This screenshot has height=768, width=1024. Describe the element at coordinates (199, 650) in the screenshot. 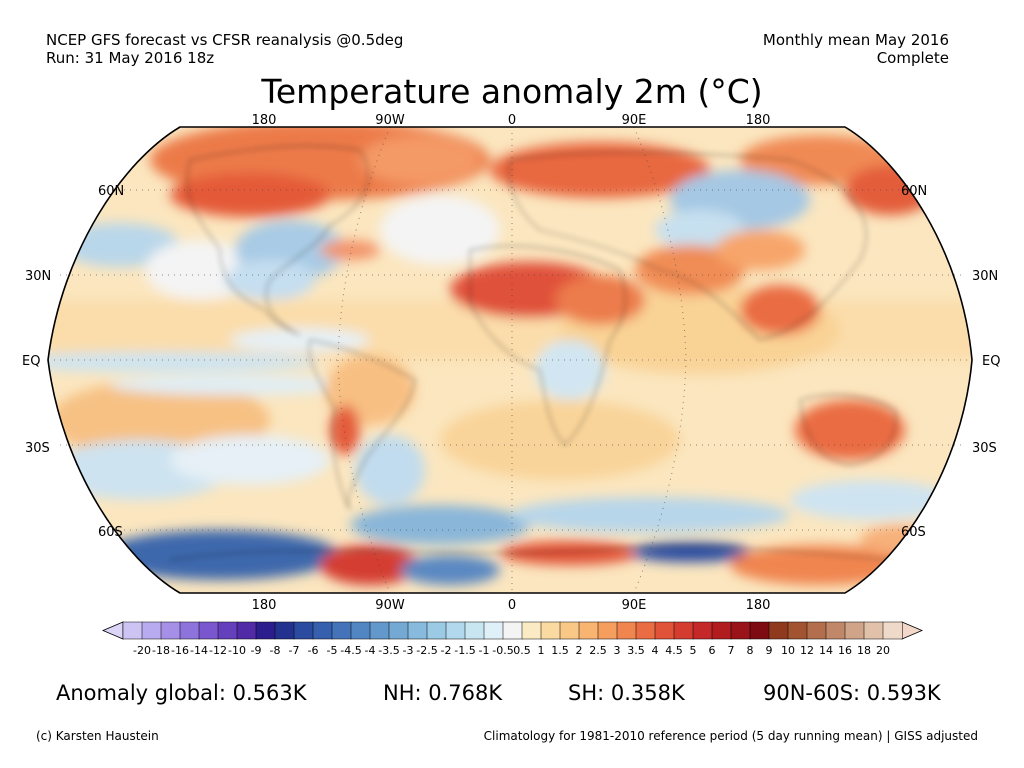

I see `colorbar-tick-label: -14` at that location.